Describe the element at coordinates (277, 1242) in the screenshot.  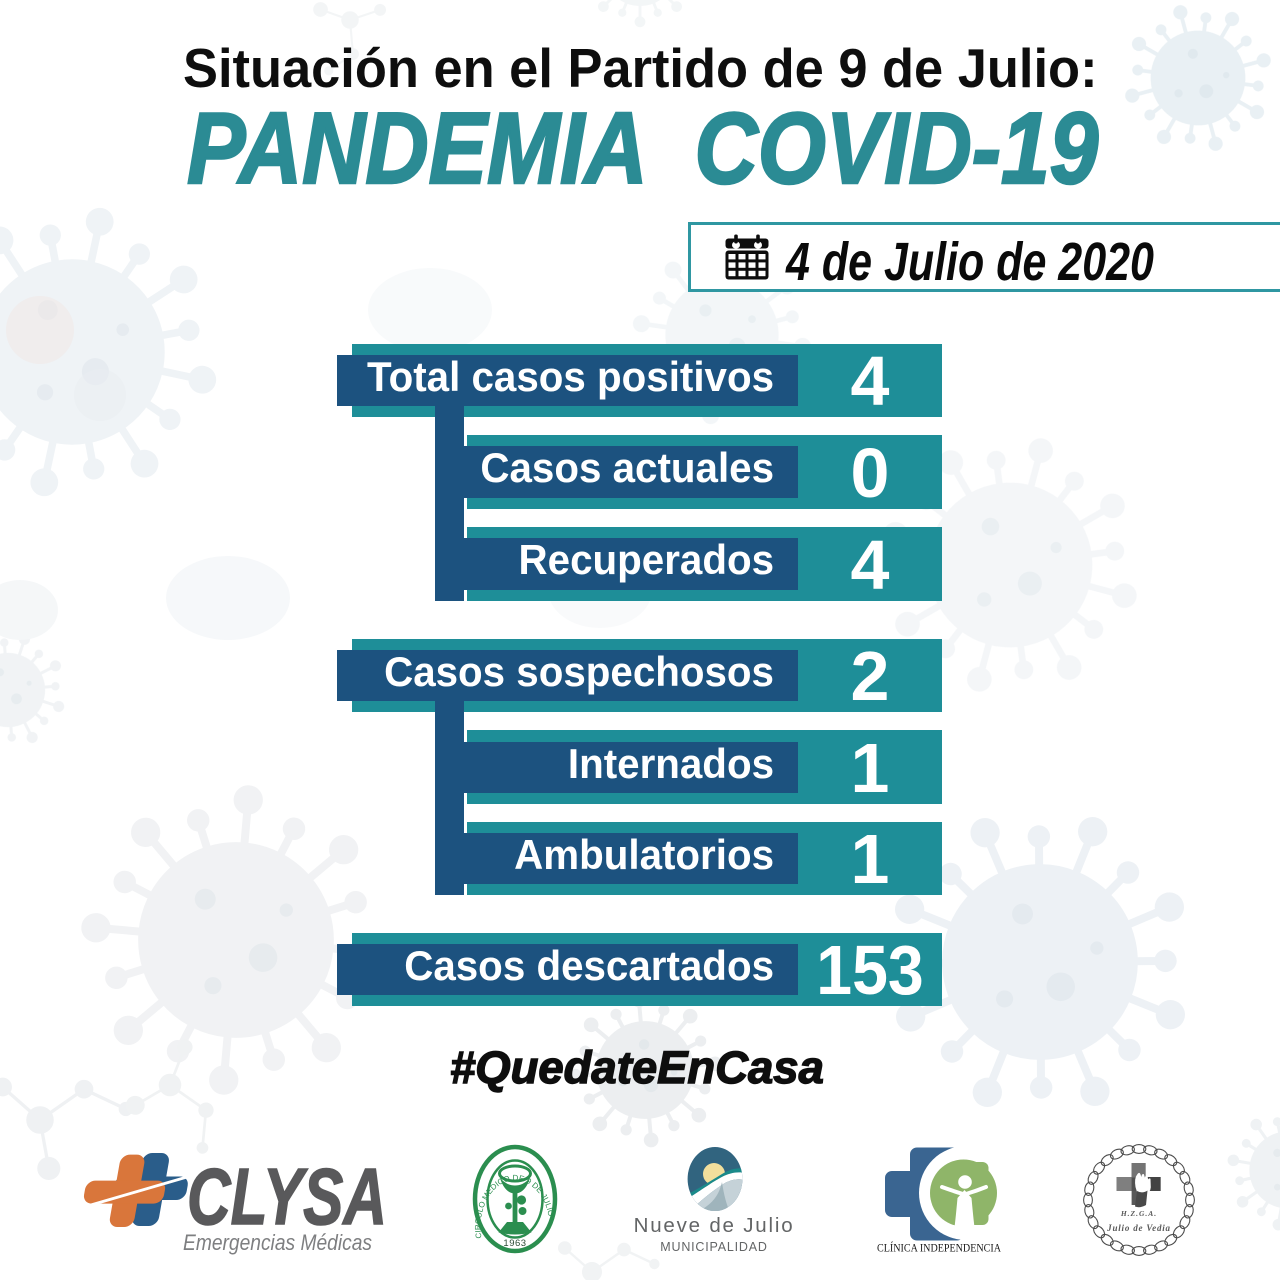
I see `svg-text: Emergencias Médicas` at that location.